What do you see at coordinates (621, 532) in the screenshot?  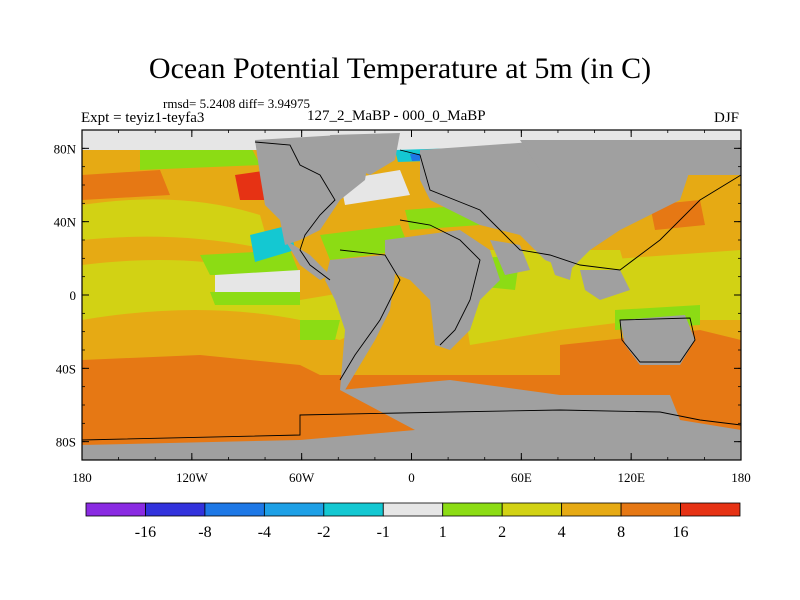 I see `colorbar-label: 8` at bounding box center [621, 532].